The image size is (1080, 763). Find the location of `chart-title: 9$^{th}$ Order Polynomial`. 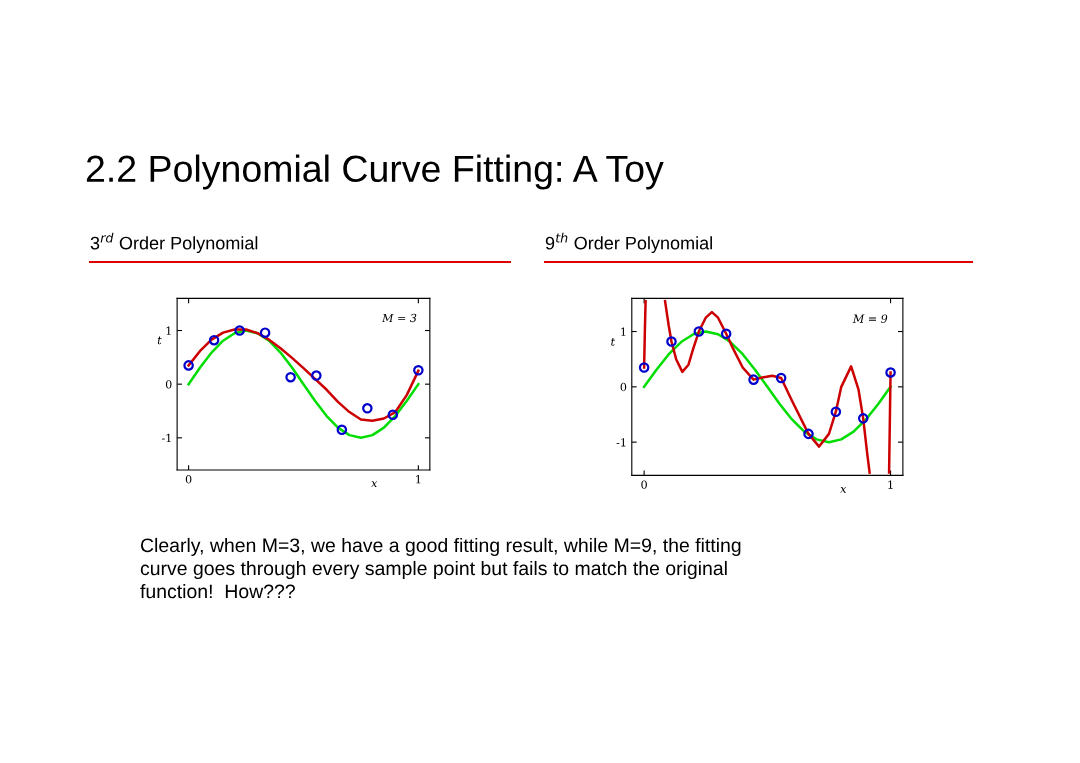

chart-title: 9$^{th}$ Order Polynomial is located at coordinates (628, 243).